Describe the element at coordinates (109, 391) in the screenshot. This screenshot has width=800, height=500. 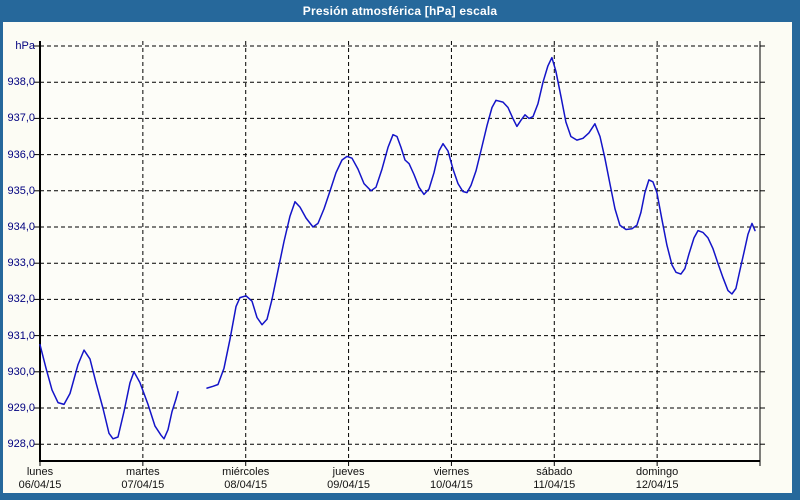
I see `pressure-series-line` at that location.